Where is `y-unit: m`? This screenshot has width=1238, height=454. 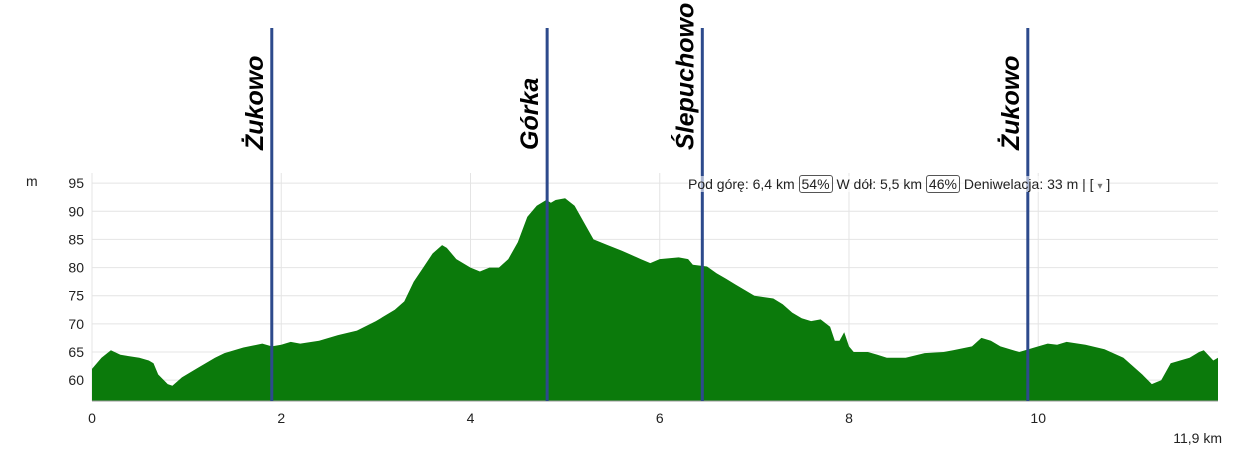 y-unit: m is located at coordinates (32, 181).